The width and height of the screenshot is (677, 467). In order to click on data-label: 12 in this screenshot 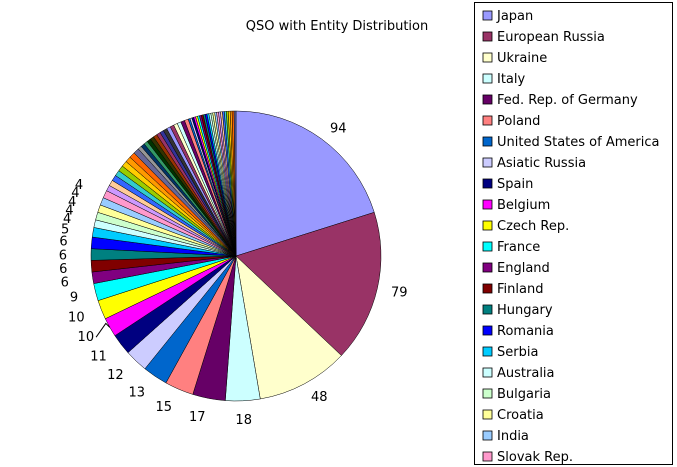, I will do `click(115, 375)`.